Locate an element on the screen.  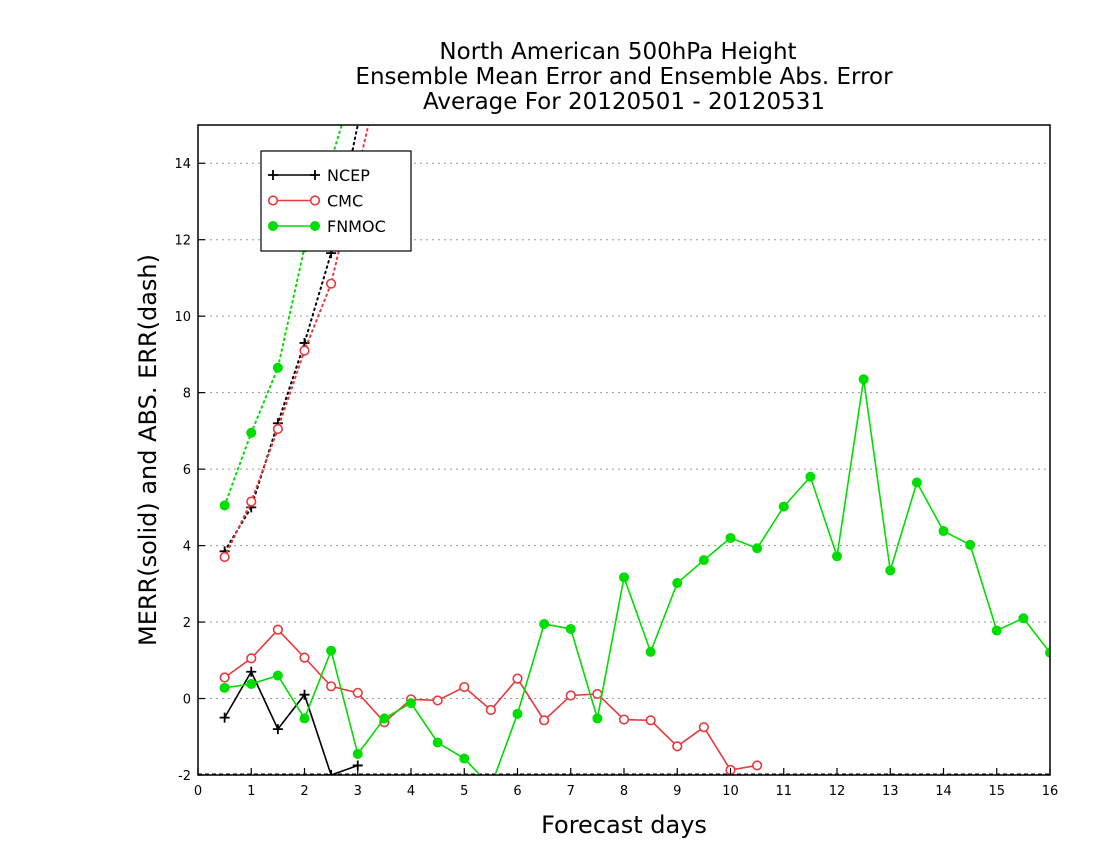
x-tick-label: 8 is located at coordinates (624, 791).